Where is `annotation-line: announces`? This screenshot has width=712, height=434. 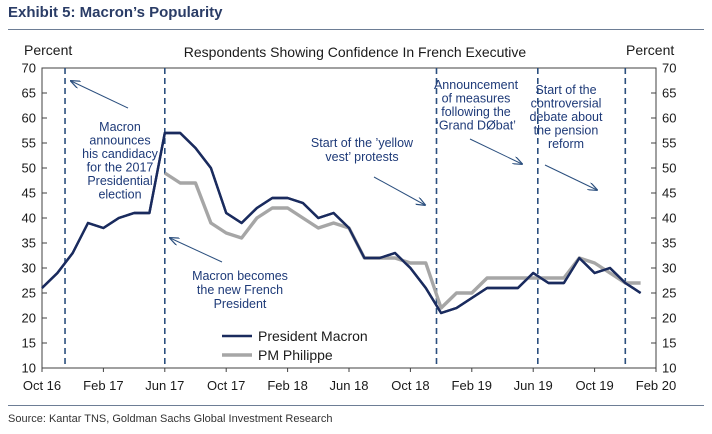
annotation-line: announces is located at coordinates (119, 141).